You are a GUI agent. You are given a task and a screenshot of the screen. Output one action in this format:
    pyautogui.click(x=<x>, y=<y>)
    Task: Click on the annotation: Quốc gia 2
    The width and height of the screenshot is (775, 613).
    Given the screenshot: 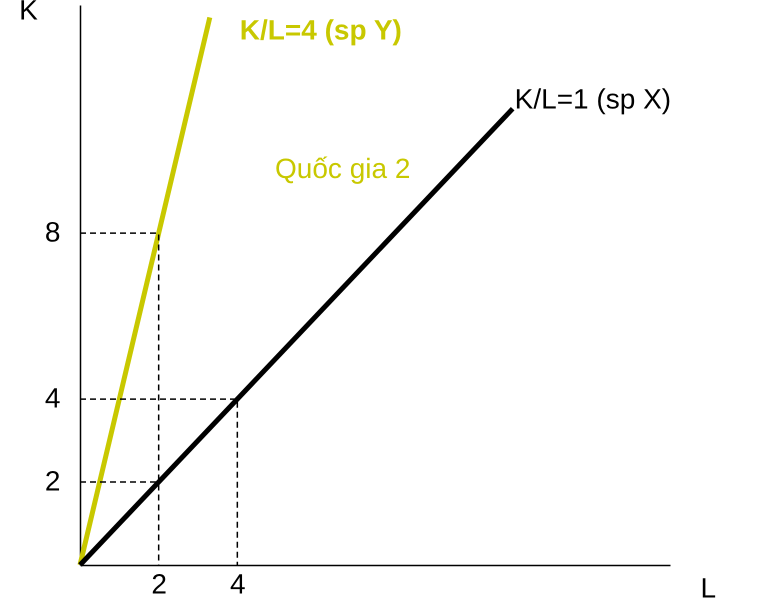 What is the action you would take?
    pyautogui.click(x=342, y=168)
    